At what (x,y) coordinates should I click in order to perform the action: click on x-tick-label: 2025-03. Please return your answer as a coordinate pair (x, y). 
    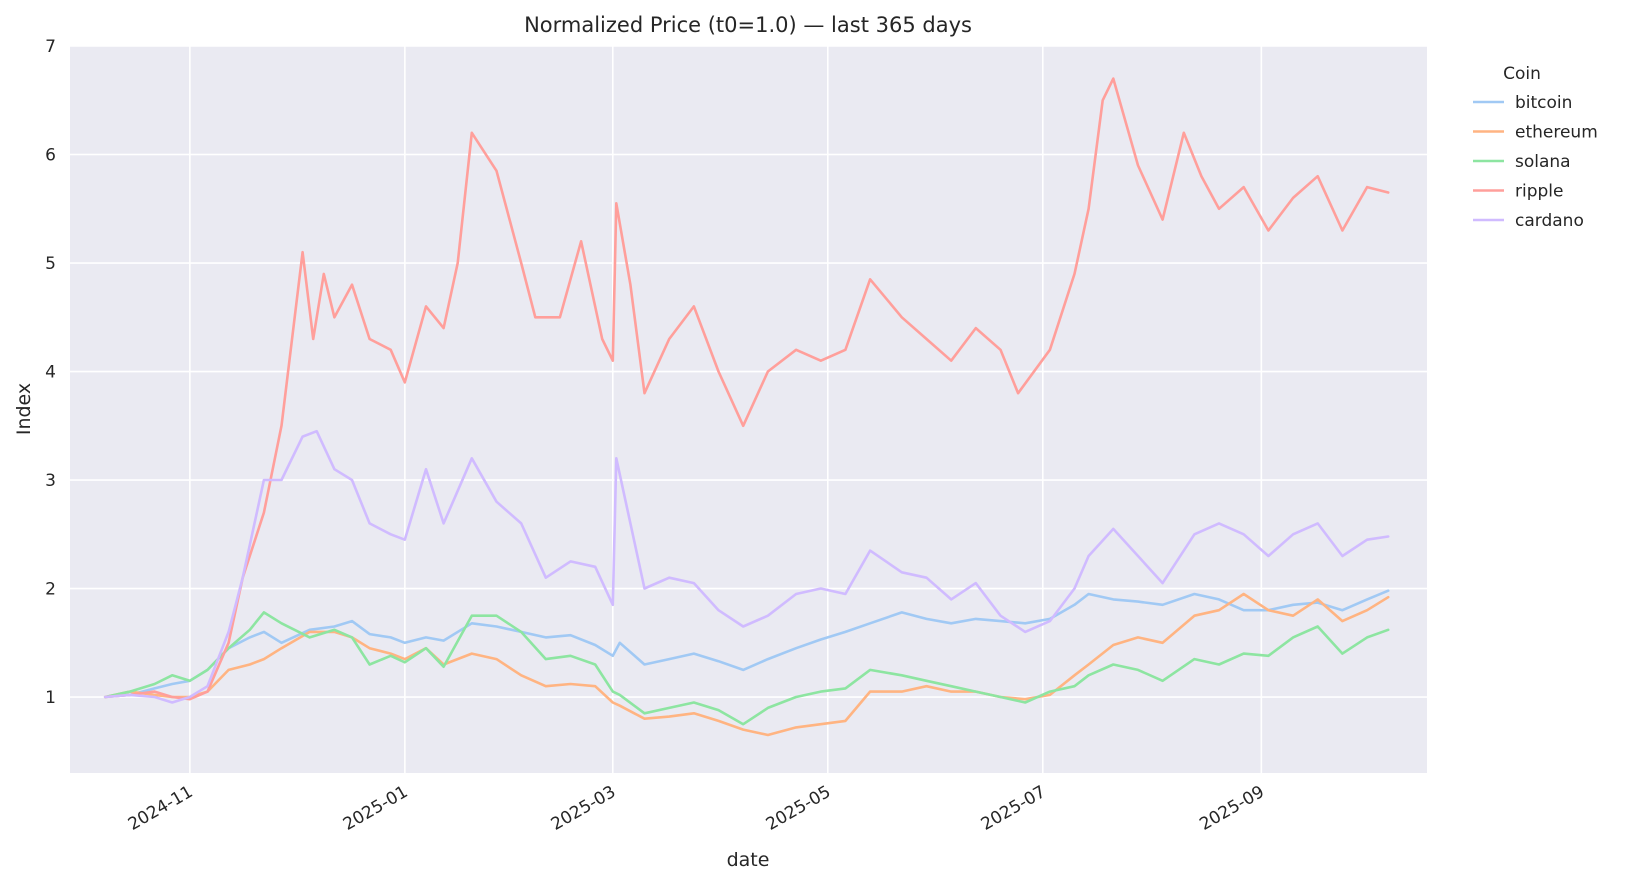
    Looking at the image, I should click on (584, 808).